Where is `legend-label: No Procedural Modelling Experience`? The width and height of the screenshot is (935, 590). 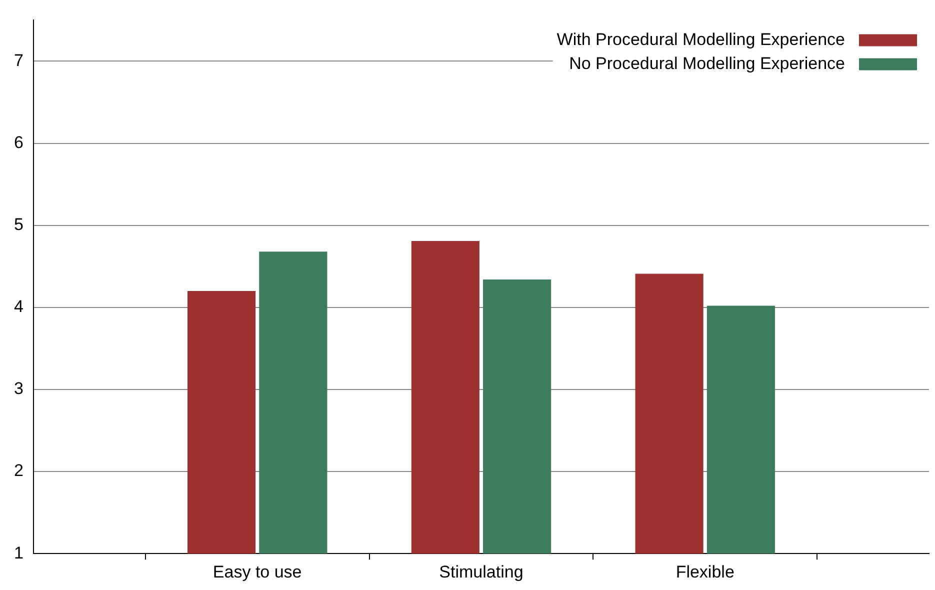
legend-label: No Procedural Modelling Experience is located at coordinates (707, 63).